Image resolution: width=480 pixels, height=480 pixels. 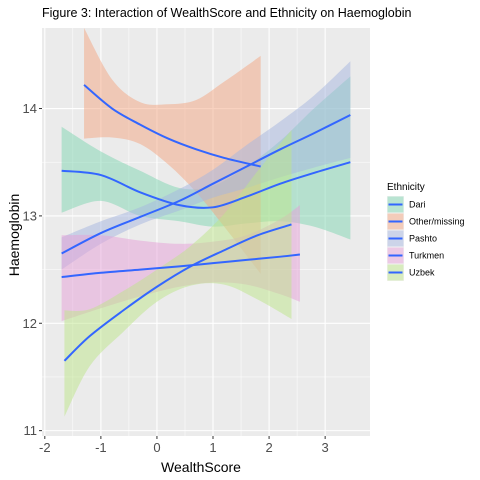 What do you see at coordinates (14, 235) in the screenshot?
I see `y-axis-label: Haemoglobin` at bounding box center [14, 235].